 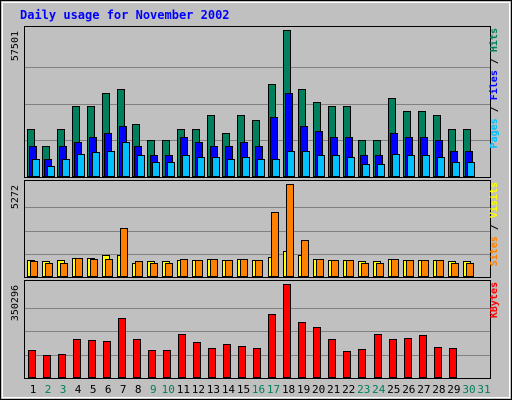 What do you see at coordinates (363, 389) in the screenshot?
I see `x-tick-label: 23` at bounding box center [363, 389].